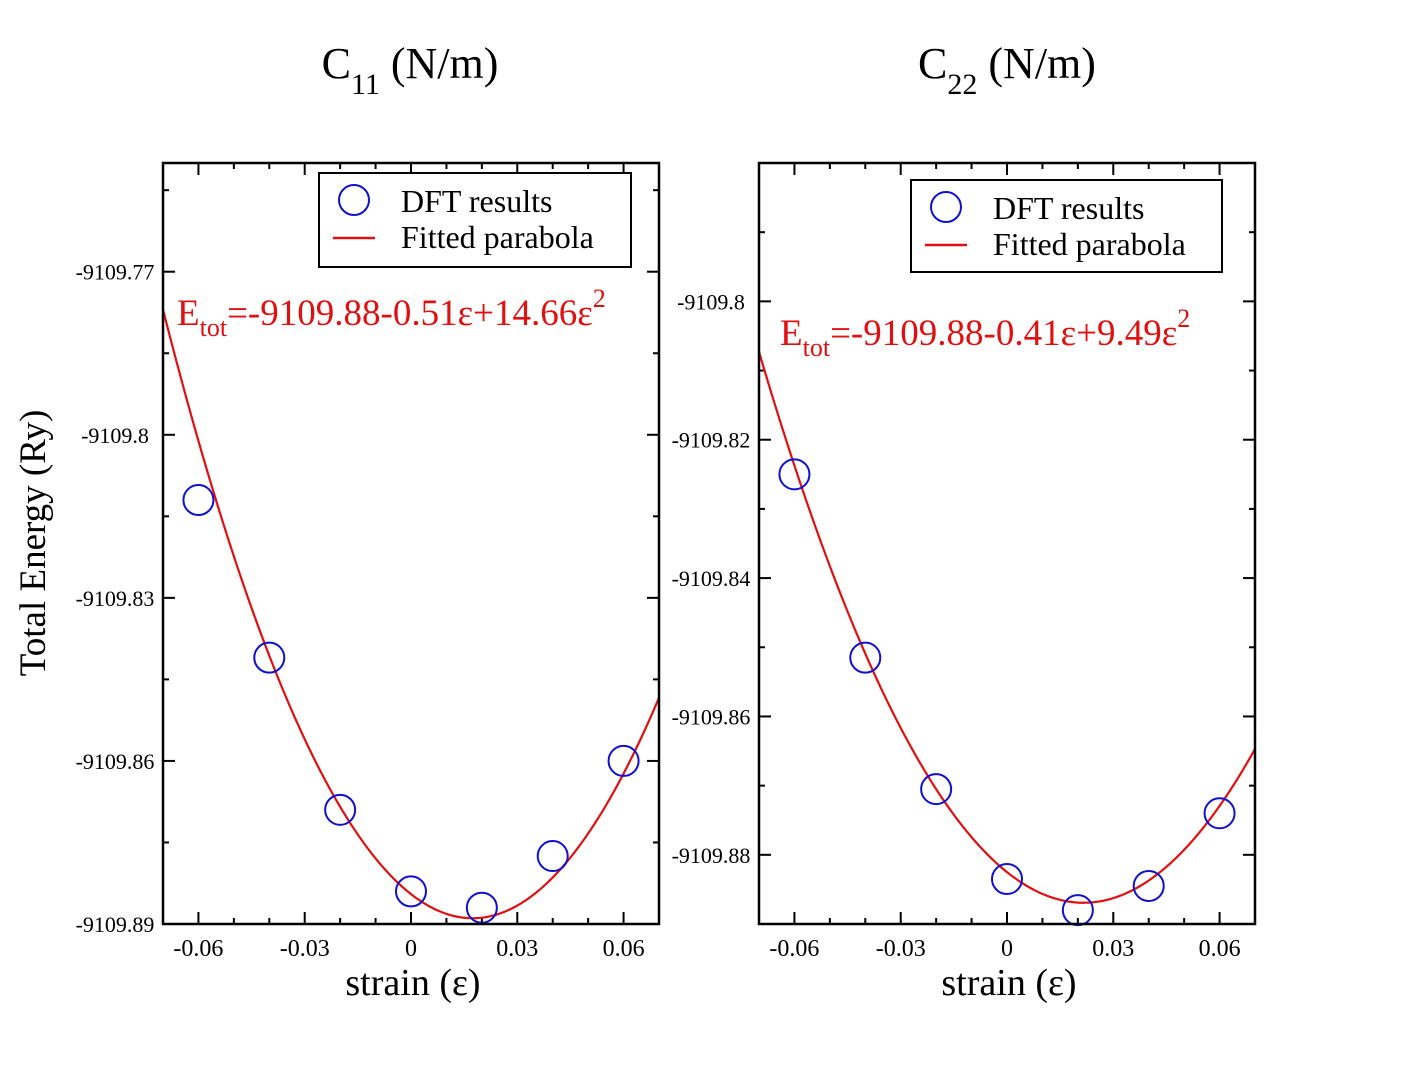  I want to click on y-tick-label: -9109.82, so click(711, 440).